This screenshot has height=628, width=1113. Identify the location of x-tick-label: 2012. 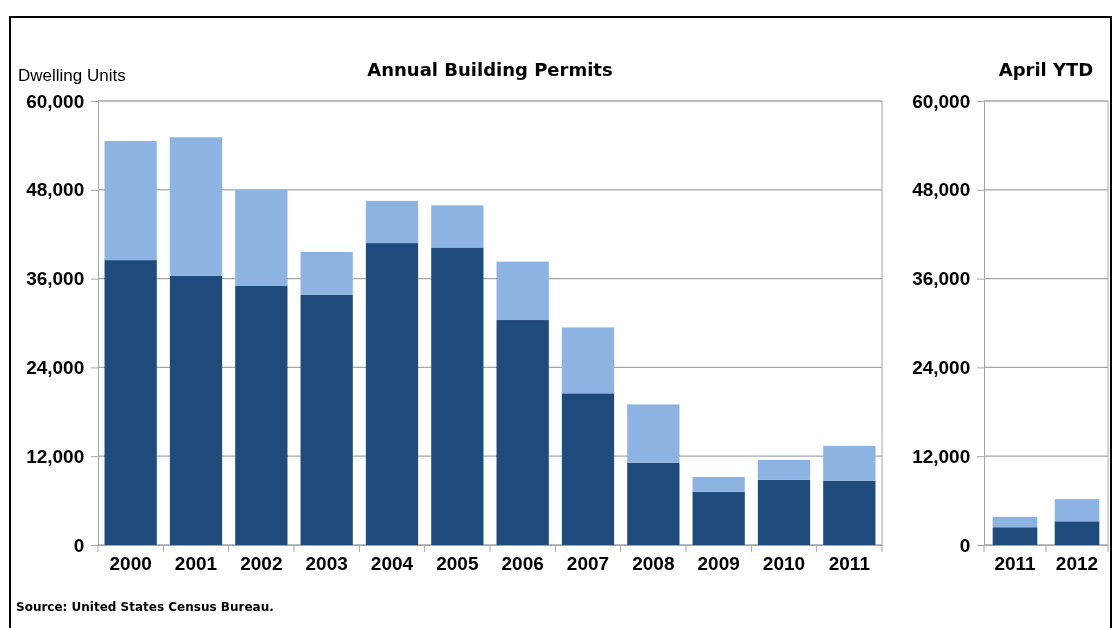
(1077, 563).